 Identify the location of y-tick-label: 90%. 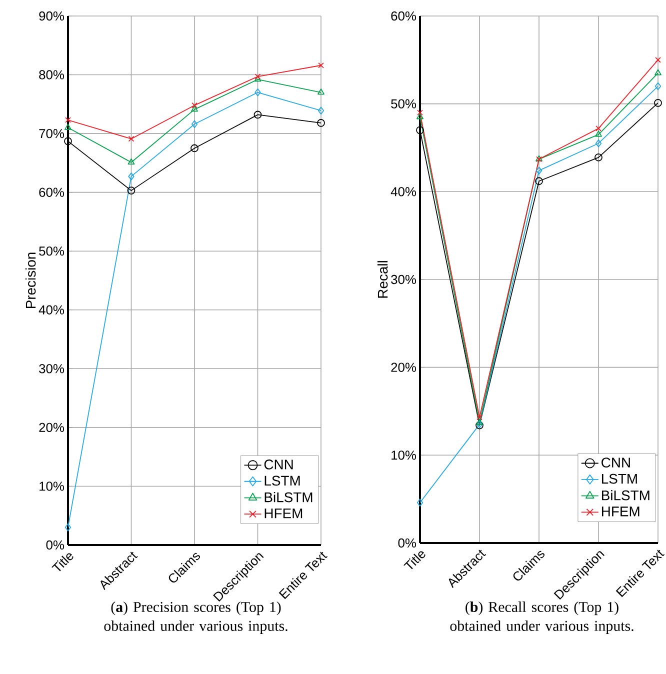
(51, 16).